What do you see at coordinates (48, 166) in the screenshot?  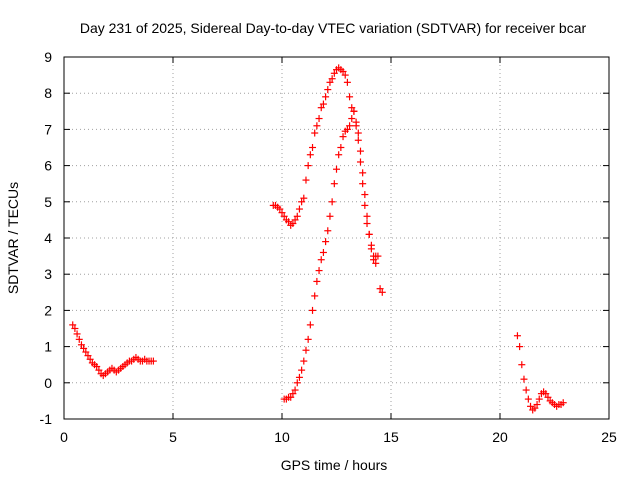 I see `y-tick-label: 6` at bounding box center [48, 166].